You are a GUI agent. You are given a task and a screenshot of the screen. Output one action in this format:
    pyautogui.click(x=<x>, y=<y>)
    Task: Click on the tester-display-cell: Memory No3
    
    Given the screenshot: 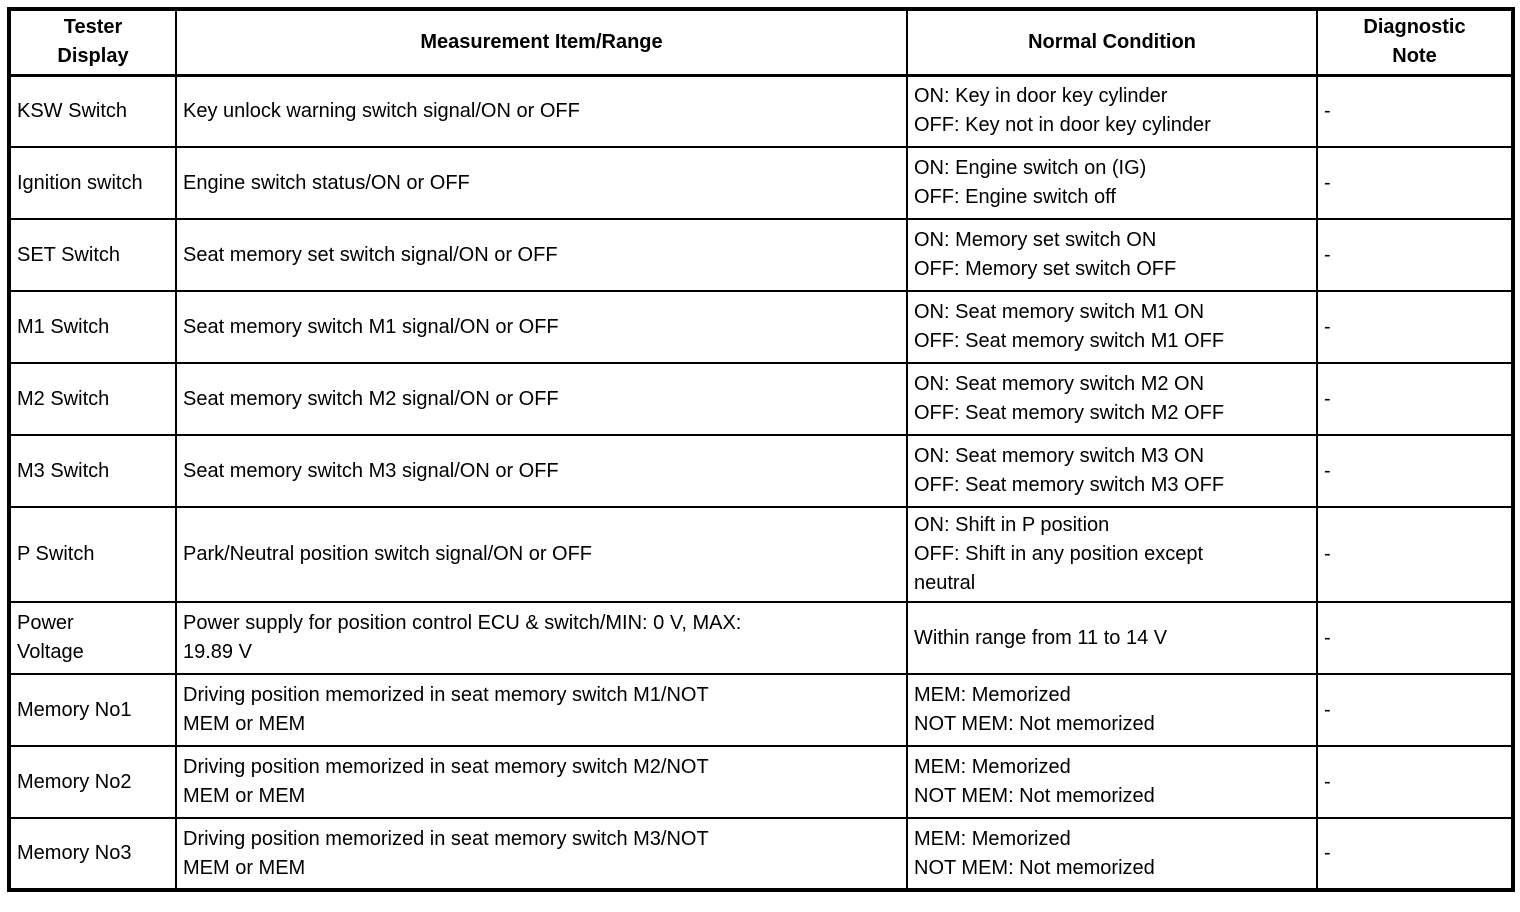 What is the action you would take?
    pyautogui.click(x=92, y=854)
    